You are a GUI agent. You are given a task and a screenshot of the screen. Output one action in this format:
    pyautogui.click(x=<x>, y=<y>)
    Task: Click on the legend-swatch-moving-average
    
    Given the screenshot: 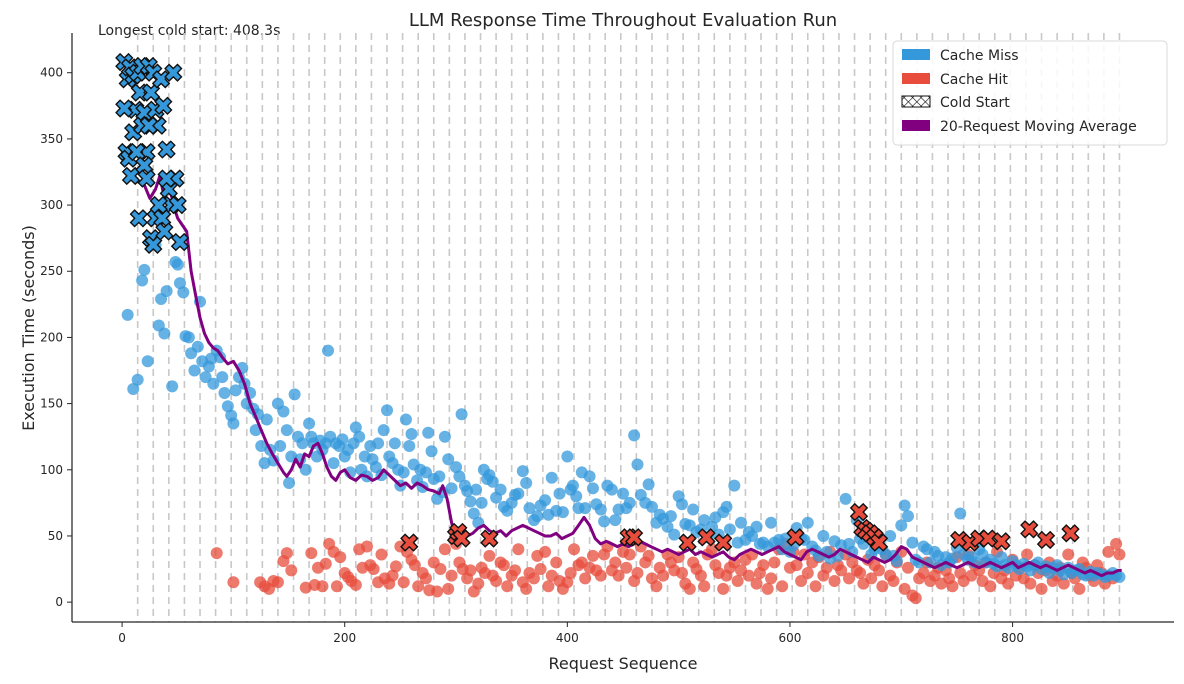 What is the action you would take?
    pyautogui.click(x=916, y=125)
    